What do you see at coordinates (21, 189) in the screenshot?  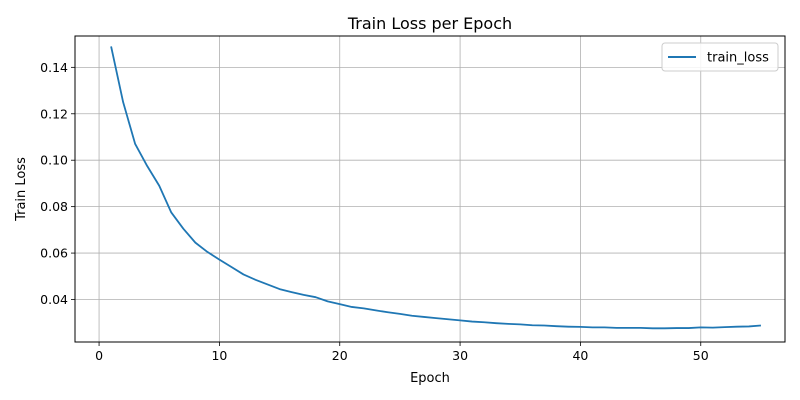 I see `y-axis-label: Train Loss` at bounding box center [21, 189].